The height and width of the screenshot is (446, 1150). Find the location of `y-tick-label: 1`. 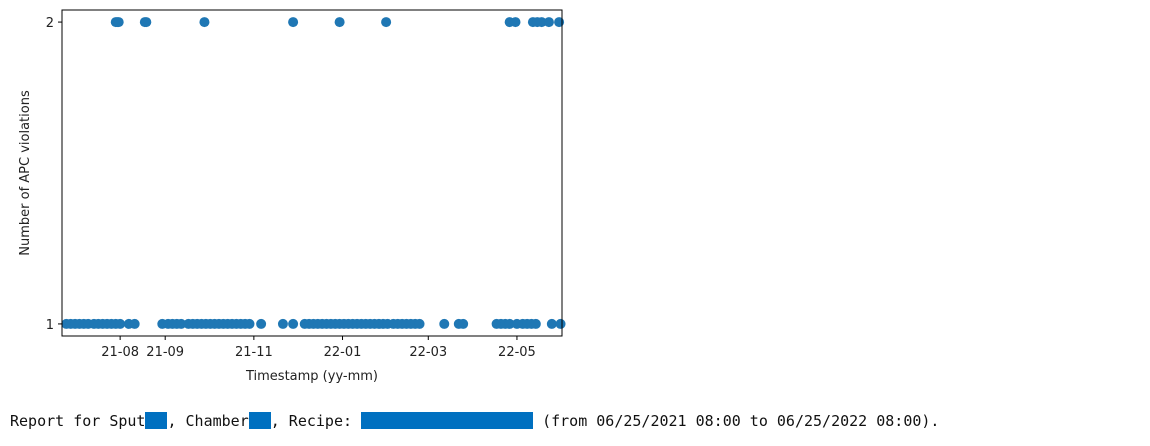

y-tick-label: 1 is located at coordinates (50, 325).